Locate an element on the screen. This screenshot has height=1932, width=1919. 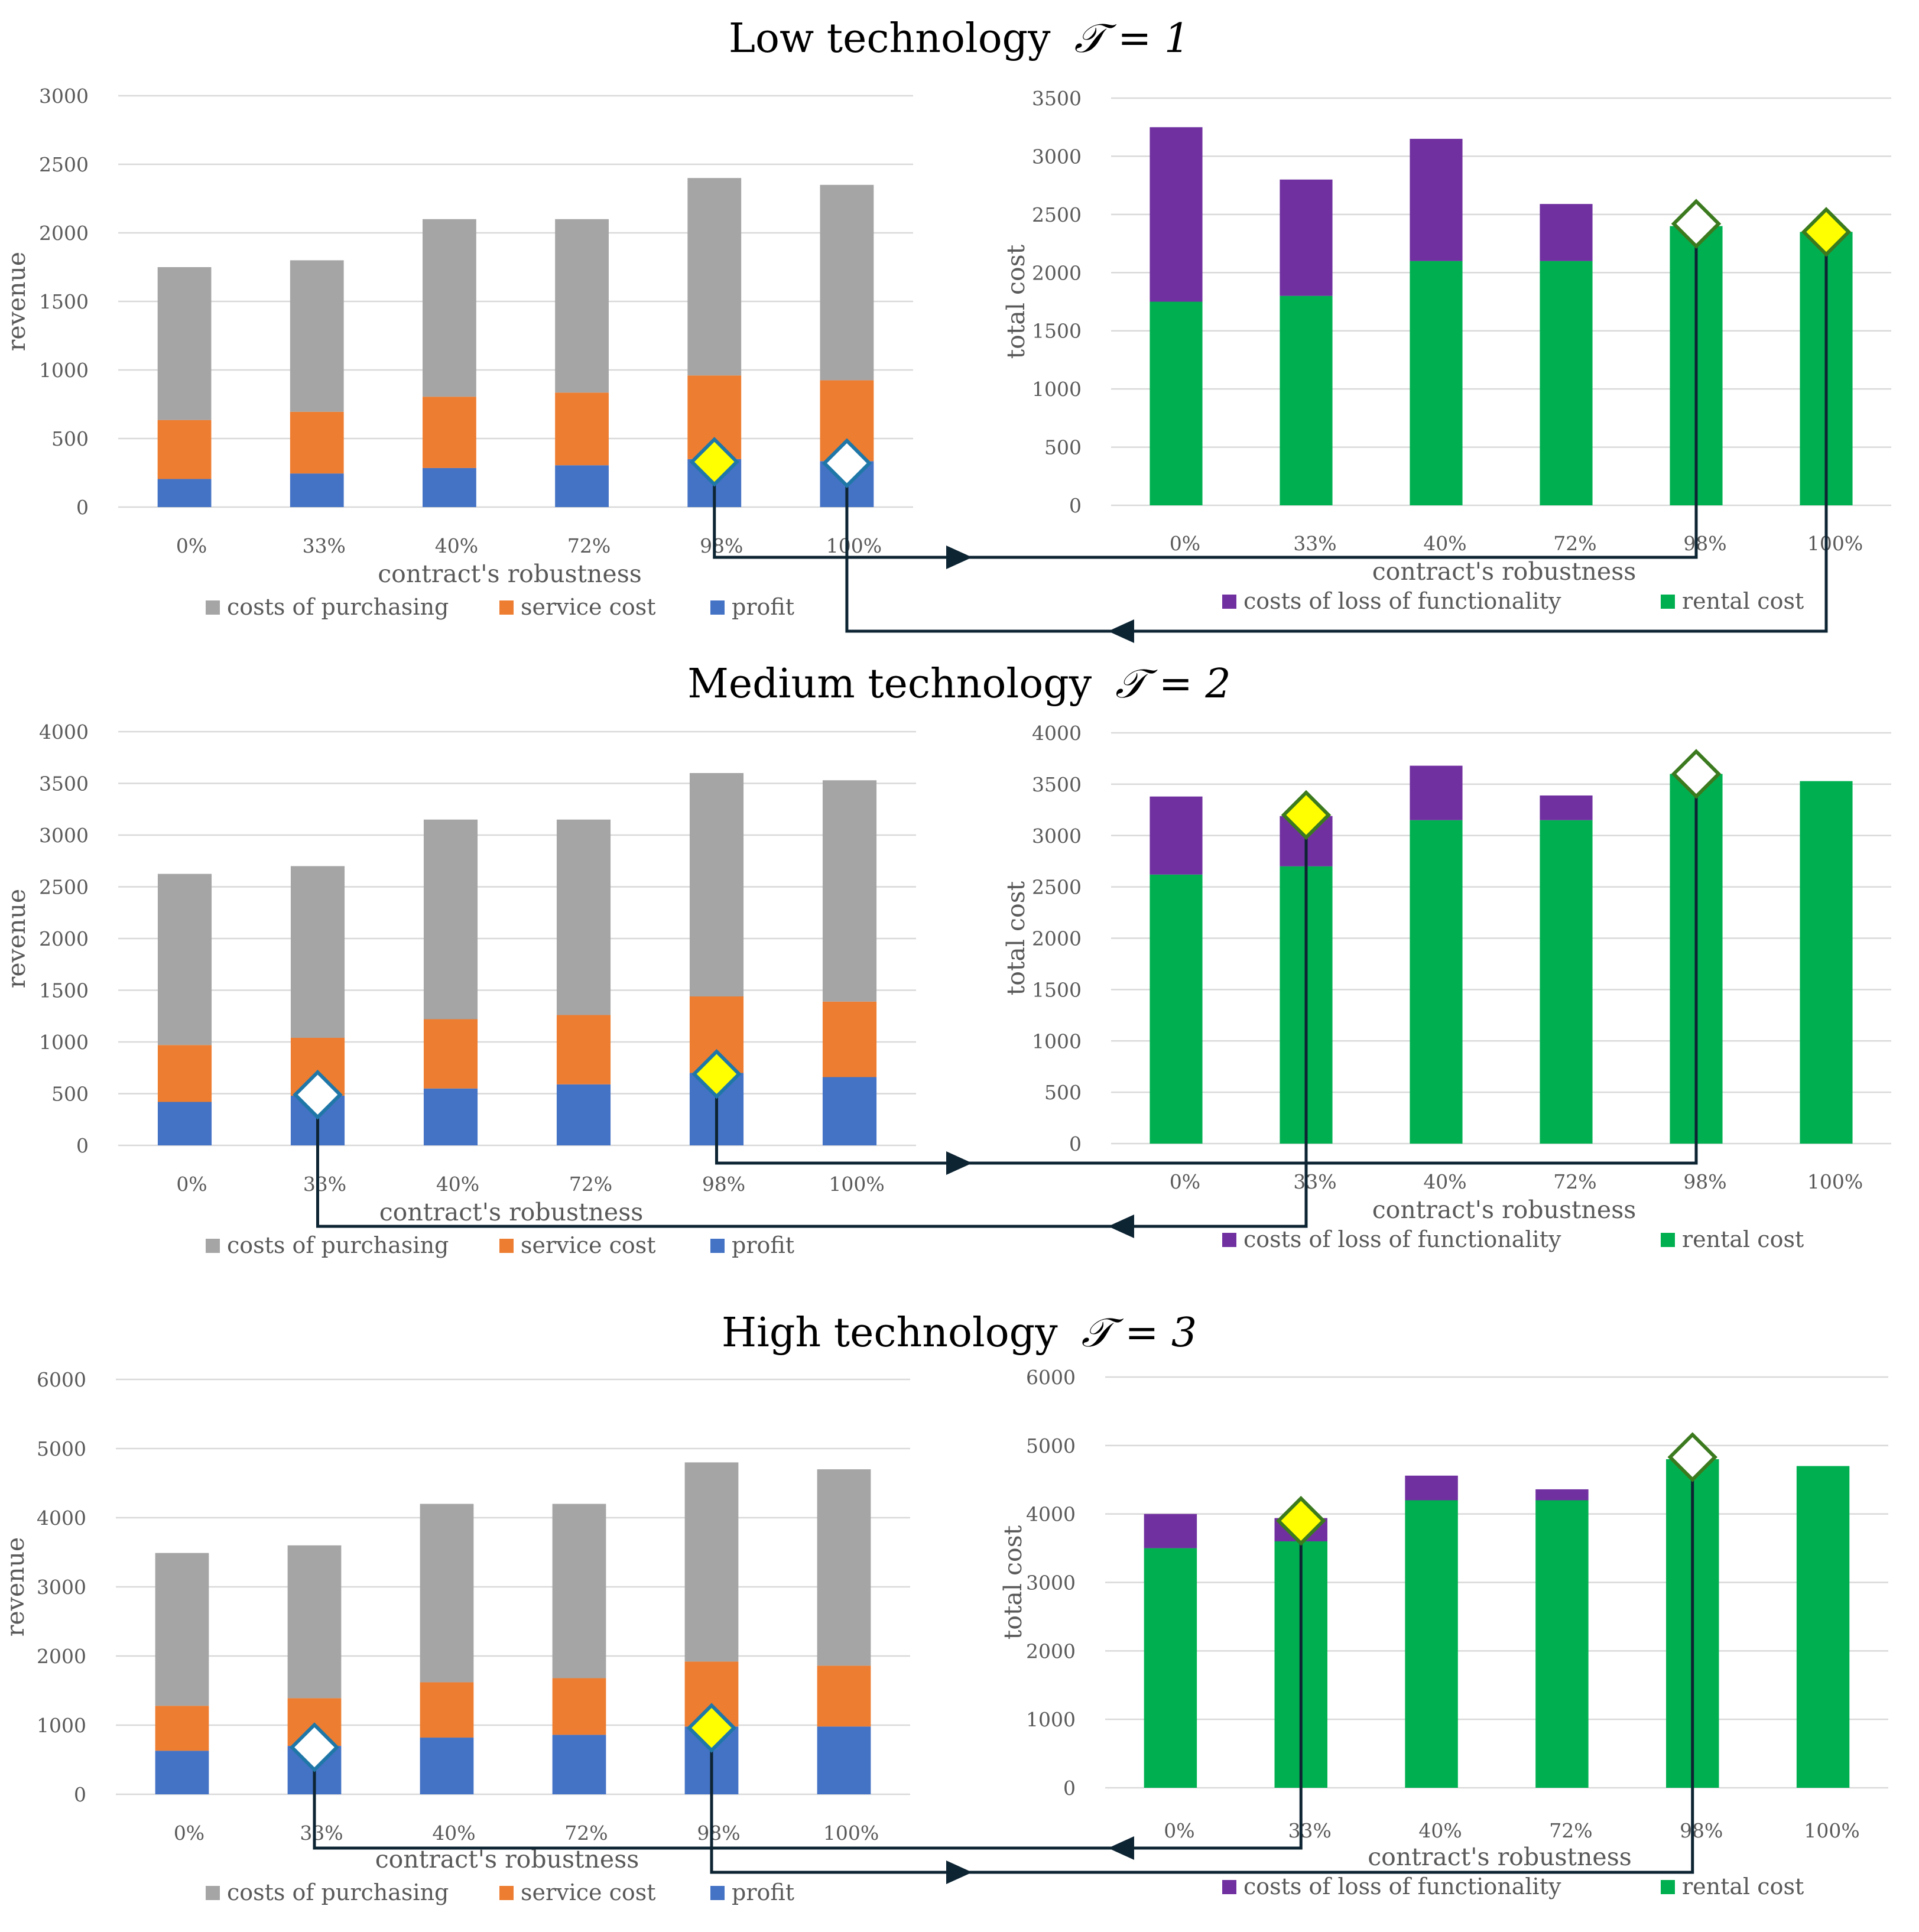
panel-title: Low technology 𝒯 = 1 is located at coordinates (959, 38).